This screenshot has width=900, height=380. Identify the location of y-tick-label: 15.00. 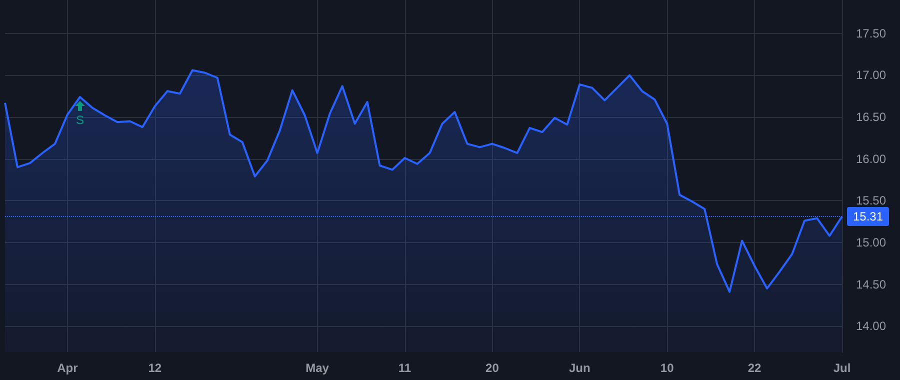
(871, 242).